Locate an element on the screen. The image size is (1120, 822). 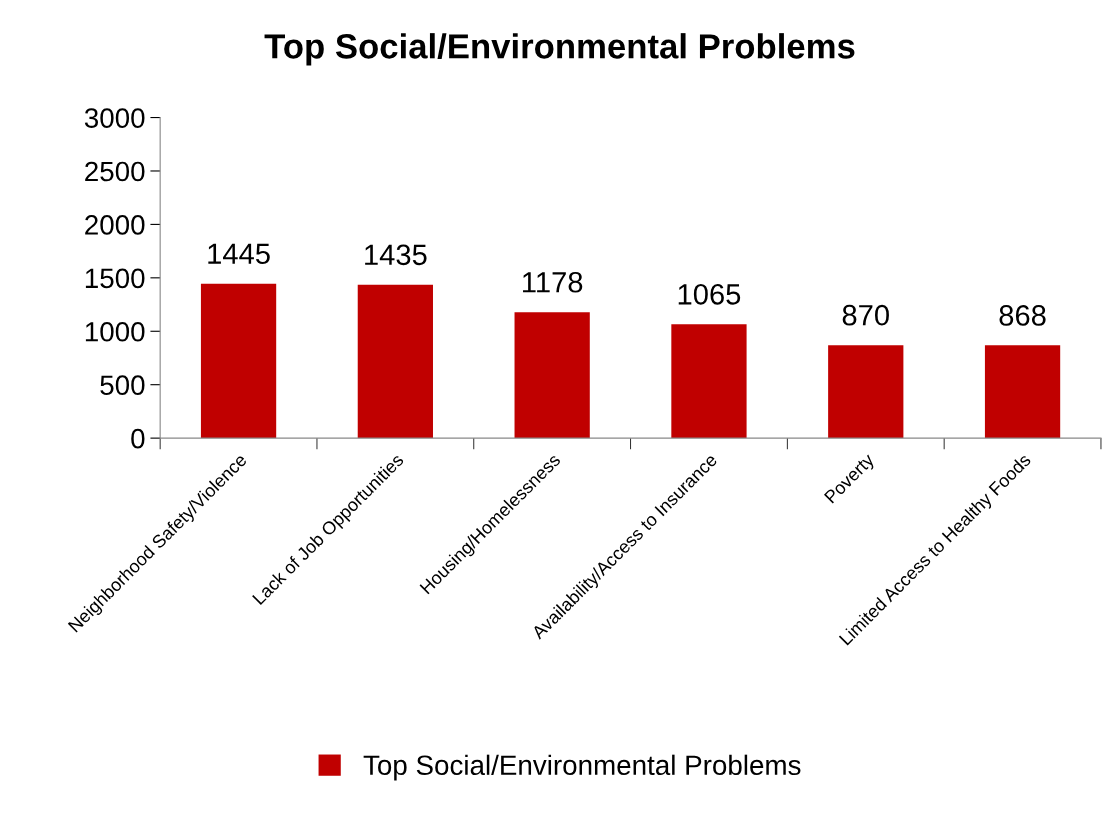
y-tick-label: 0 is located at coordinates (138, 438).